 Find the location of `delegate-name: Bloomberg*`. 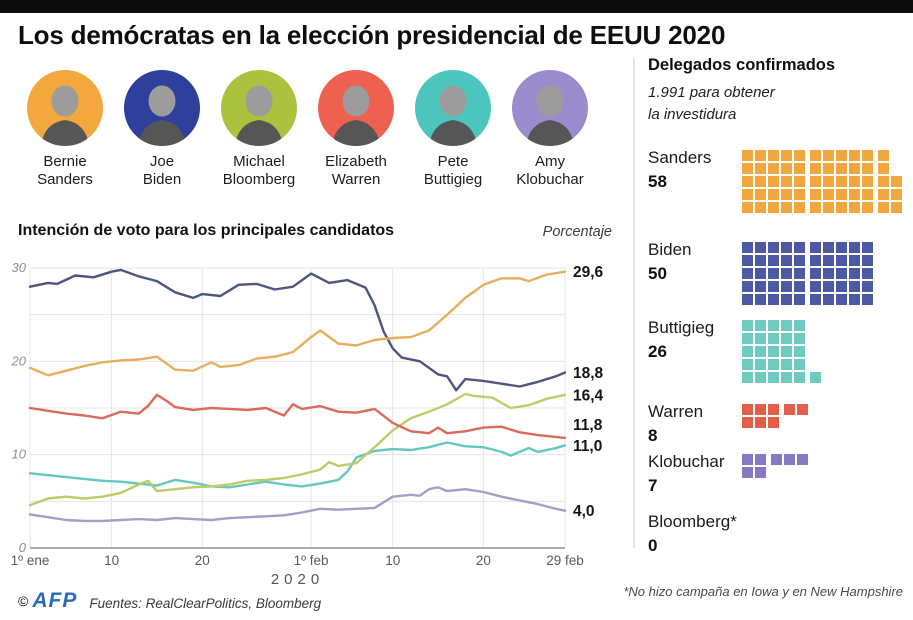

delegate-name: Bloomberg* is located at coordinates (692, 521).